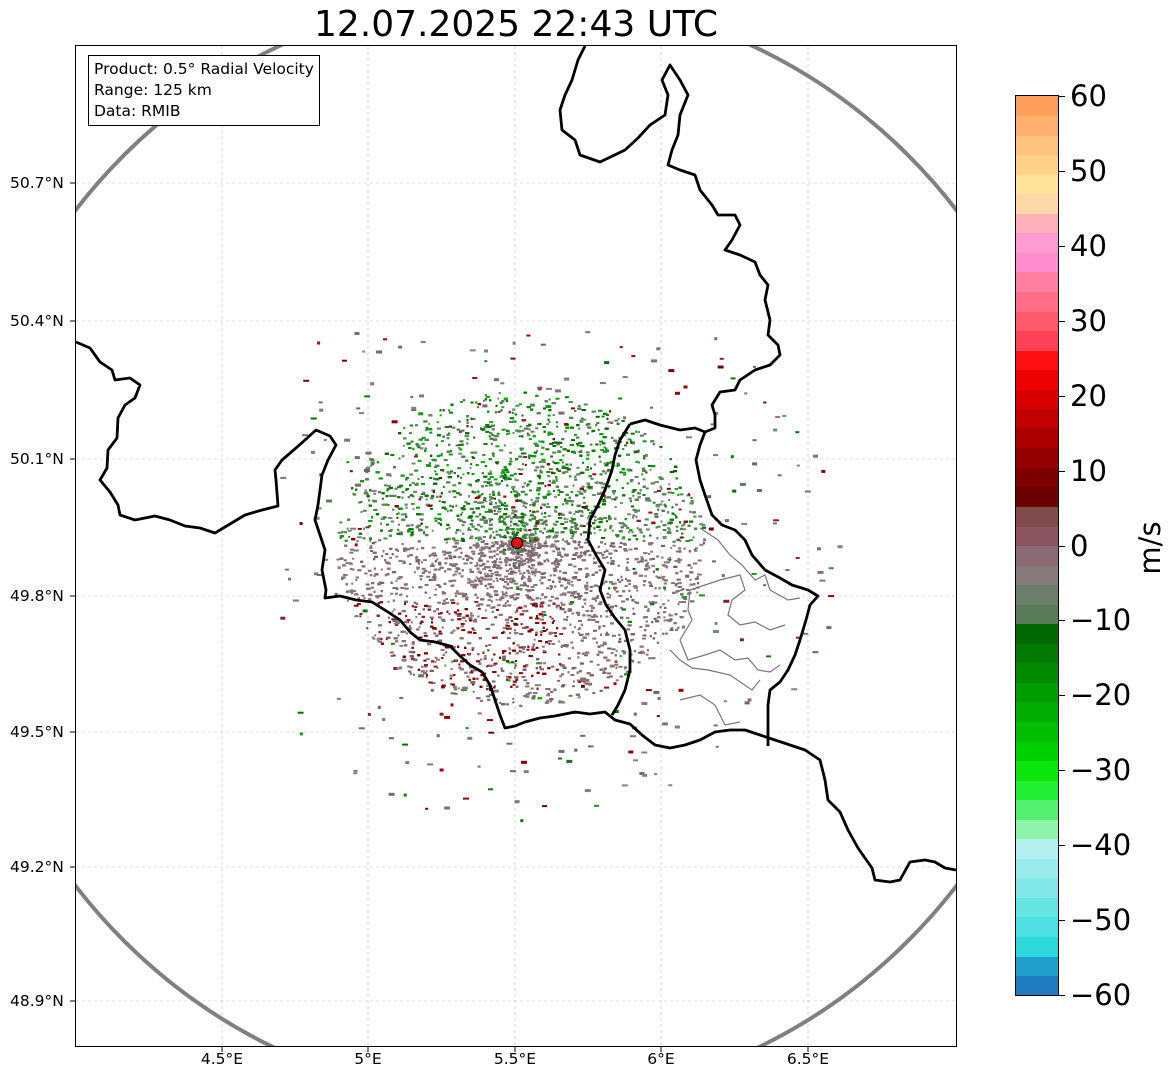 The image size is (1171, 1081). Describe the element at coordinates (516, 24) in the screenshot. I see `map-title: 12.07.2025 22:43 UTC` at that location.